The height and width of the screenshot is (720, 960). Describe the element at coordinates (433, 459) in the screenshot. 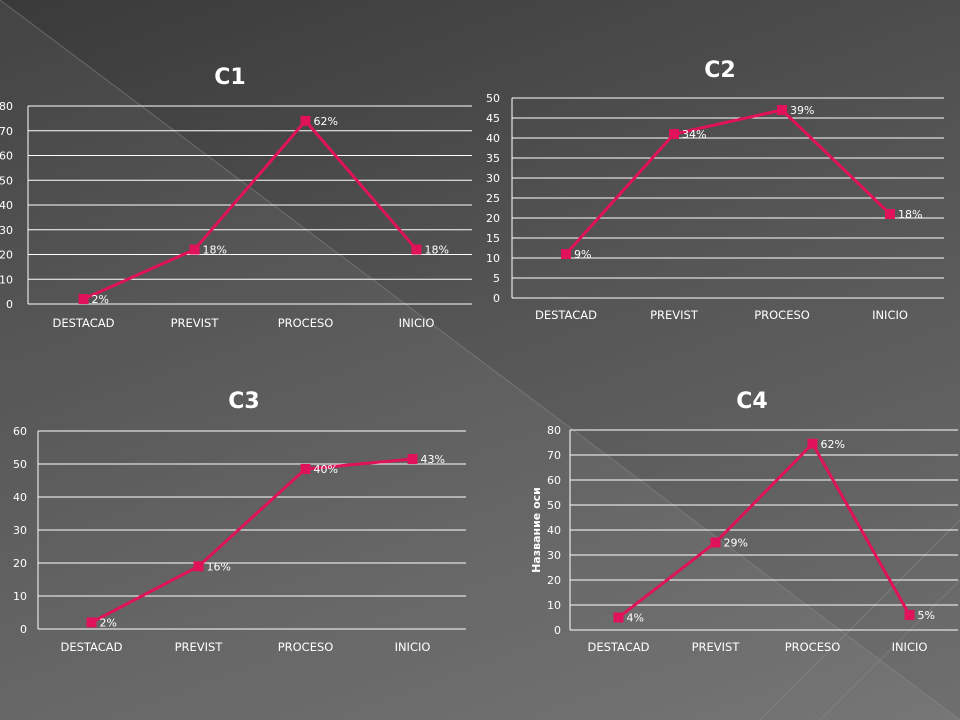

I see `data-label: 43%` at that location.